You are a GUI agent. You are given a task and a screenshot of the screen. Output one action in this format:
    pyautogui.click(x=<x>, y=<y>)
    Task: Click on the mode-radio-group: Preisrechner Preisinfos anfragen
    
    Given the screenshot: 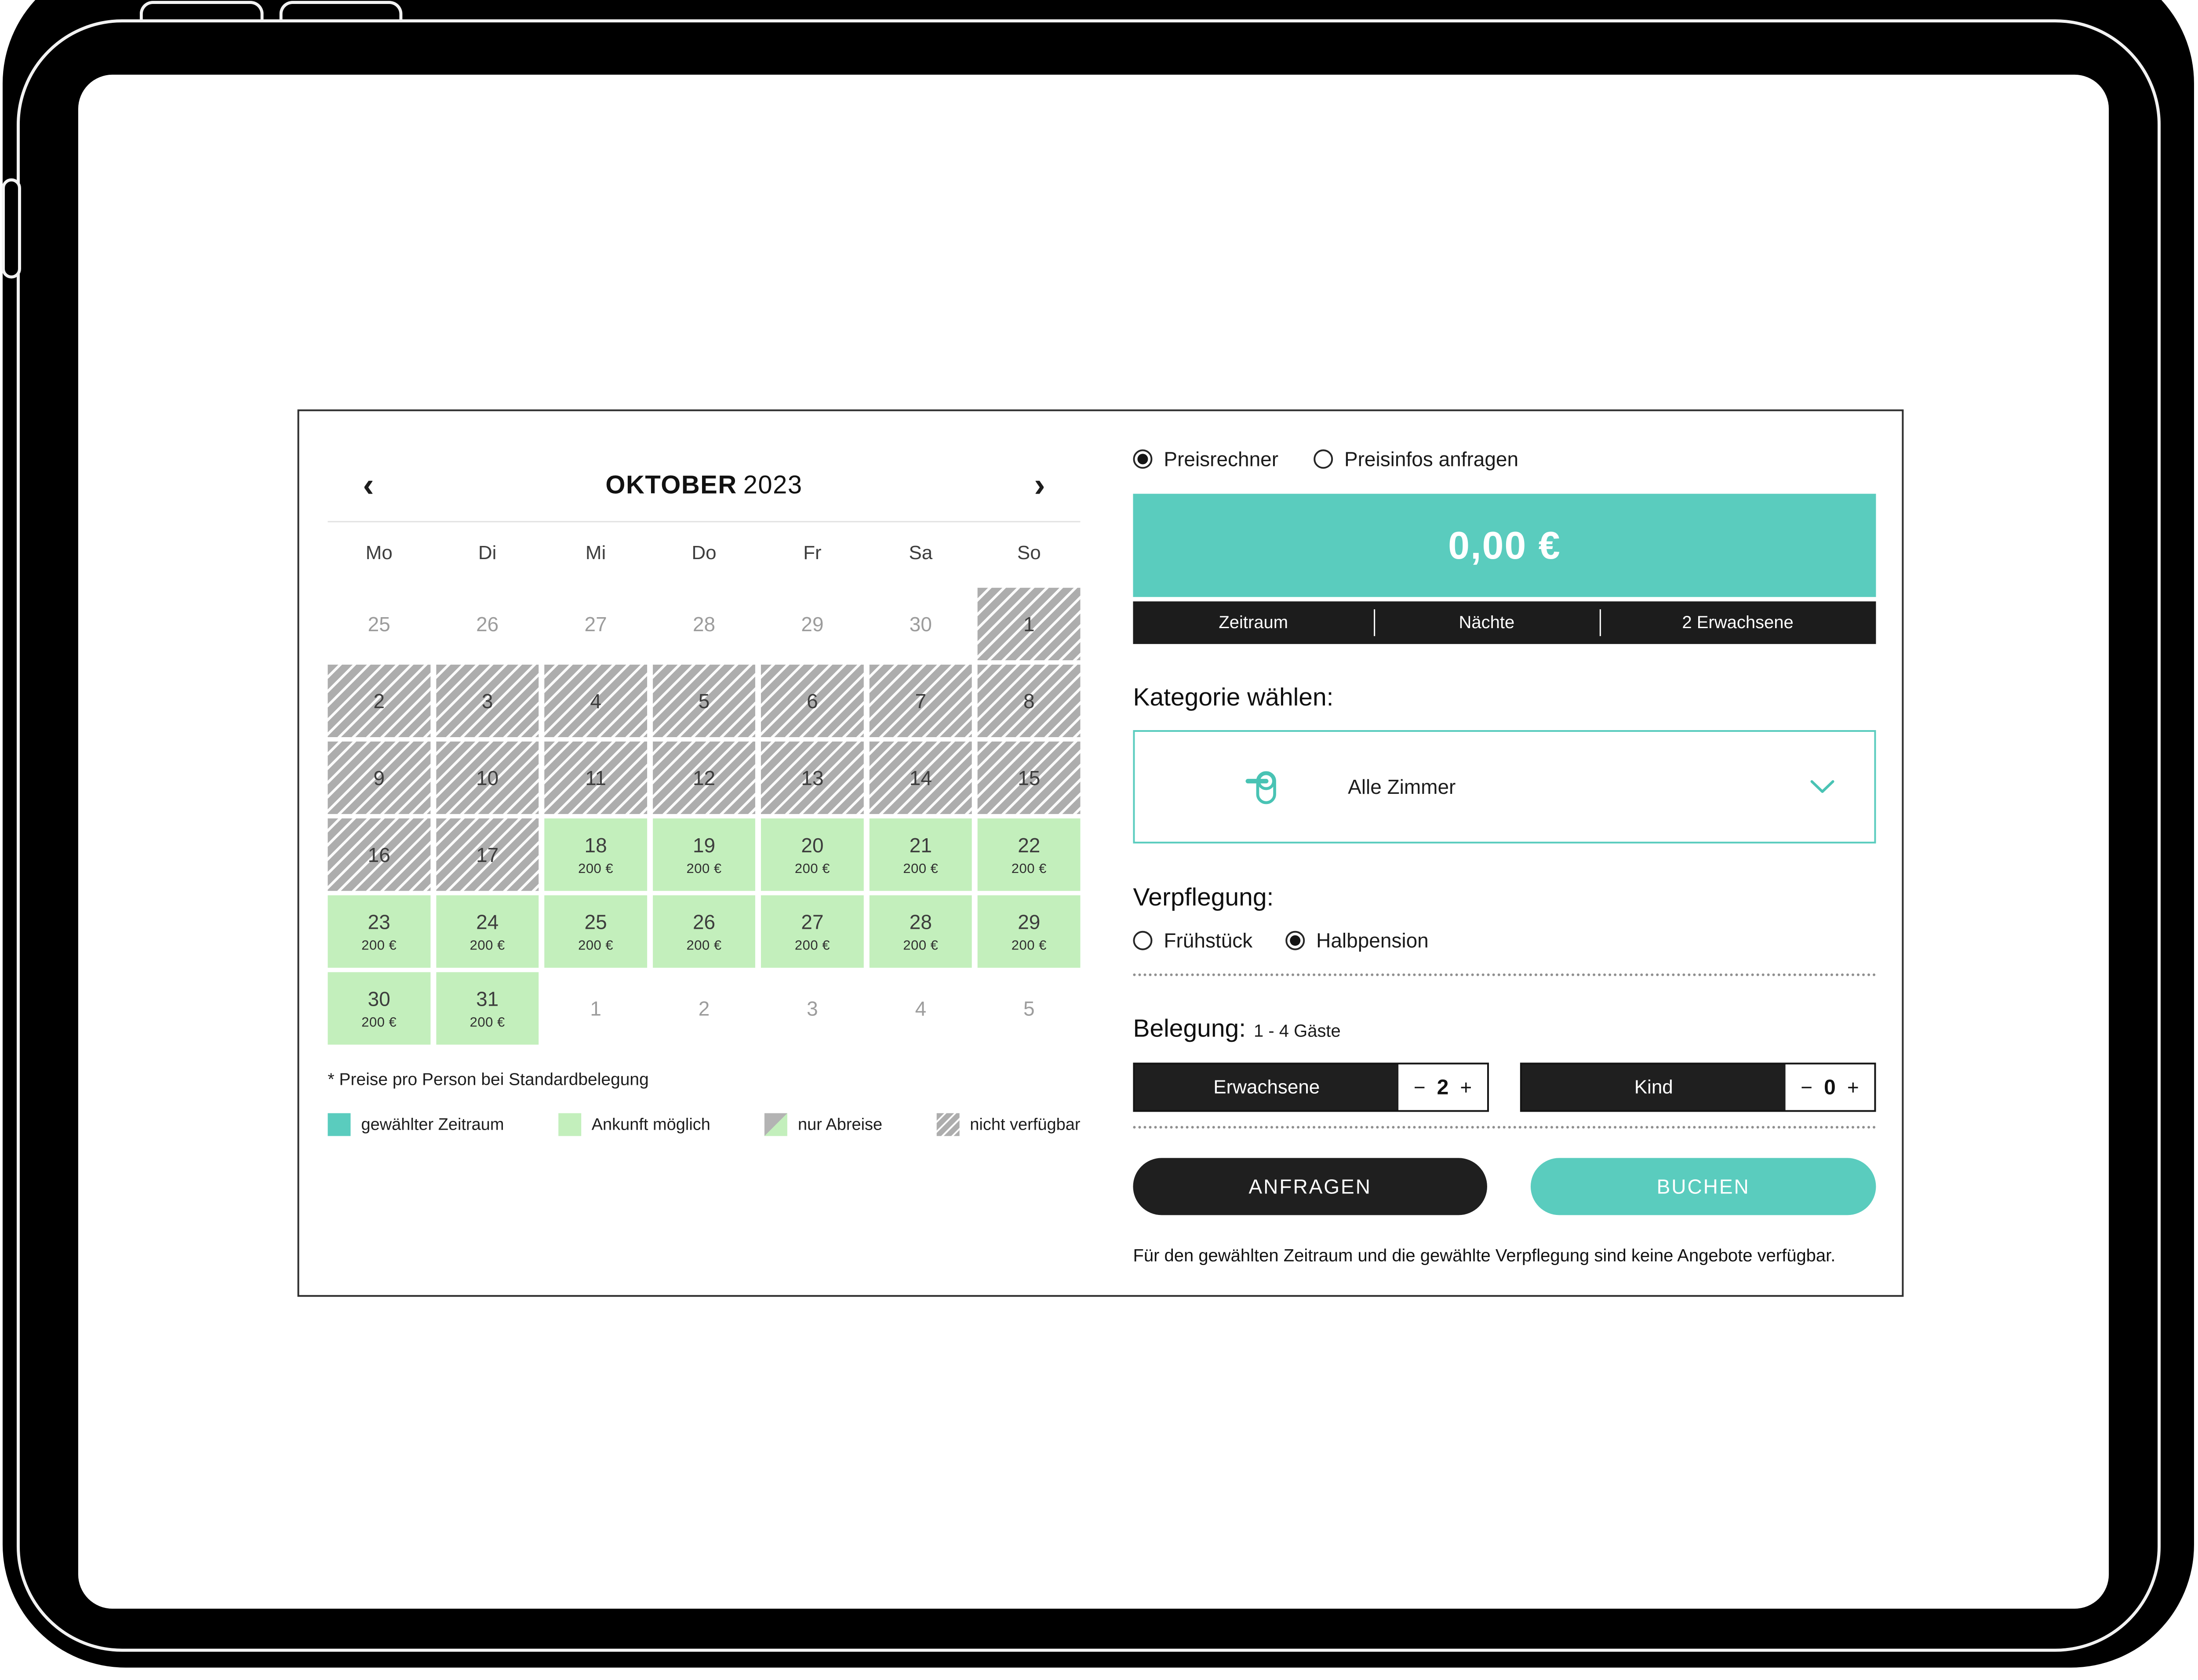 What is the action you would take?
    pyautogui.click(x=1325, y=459)
    